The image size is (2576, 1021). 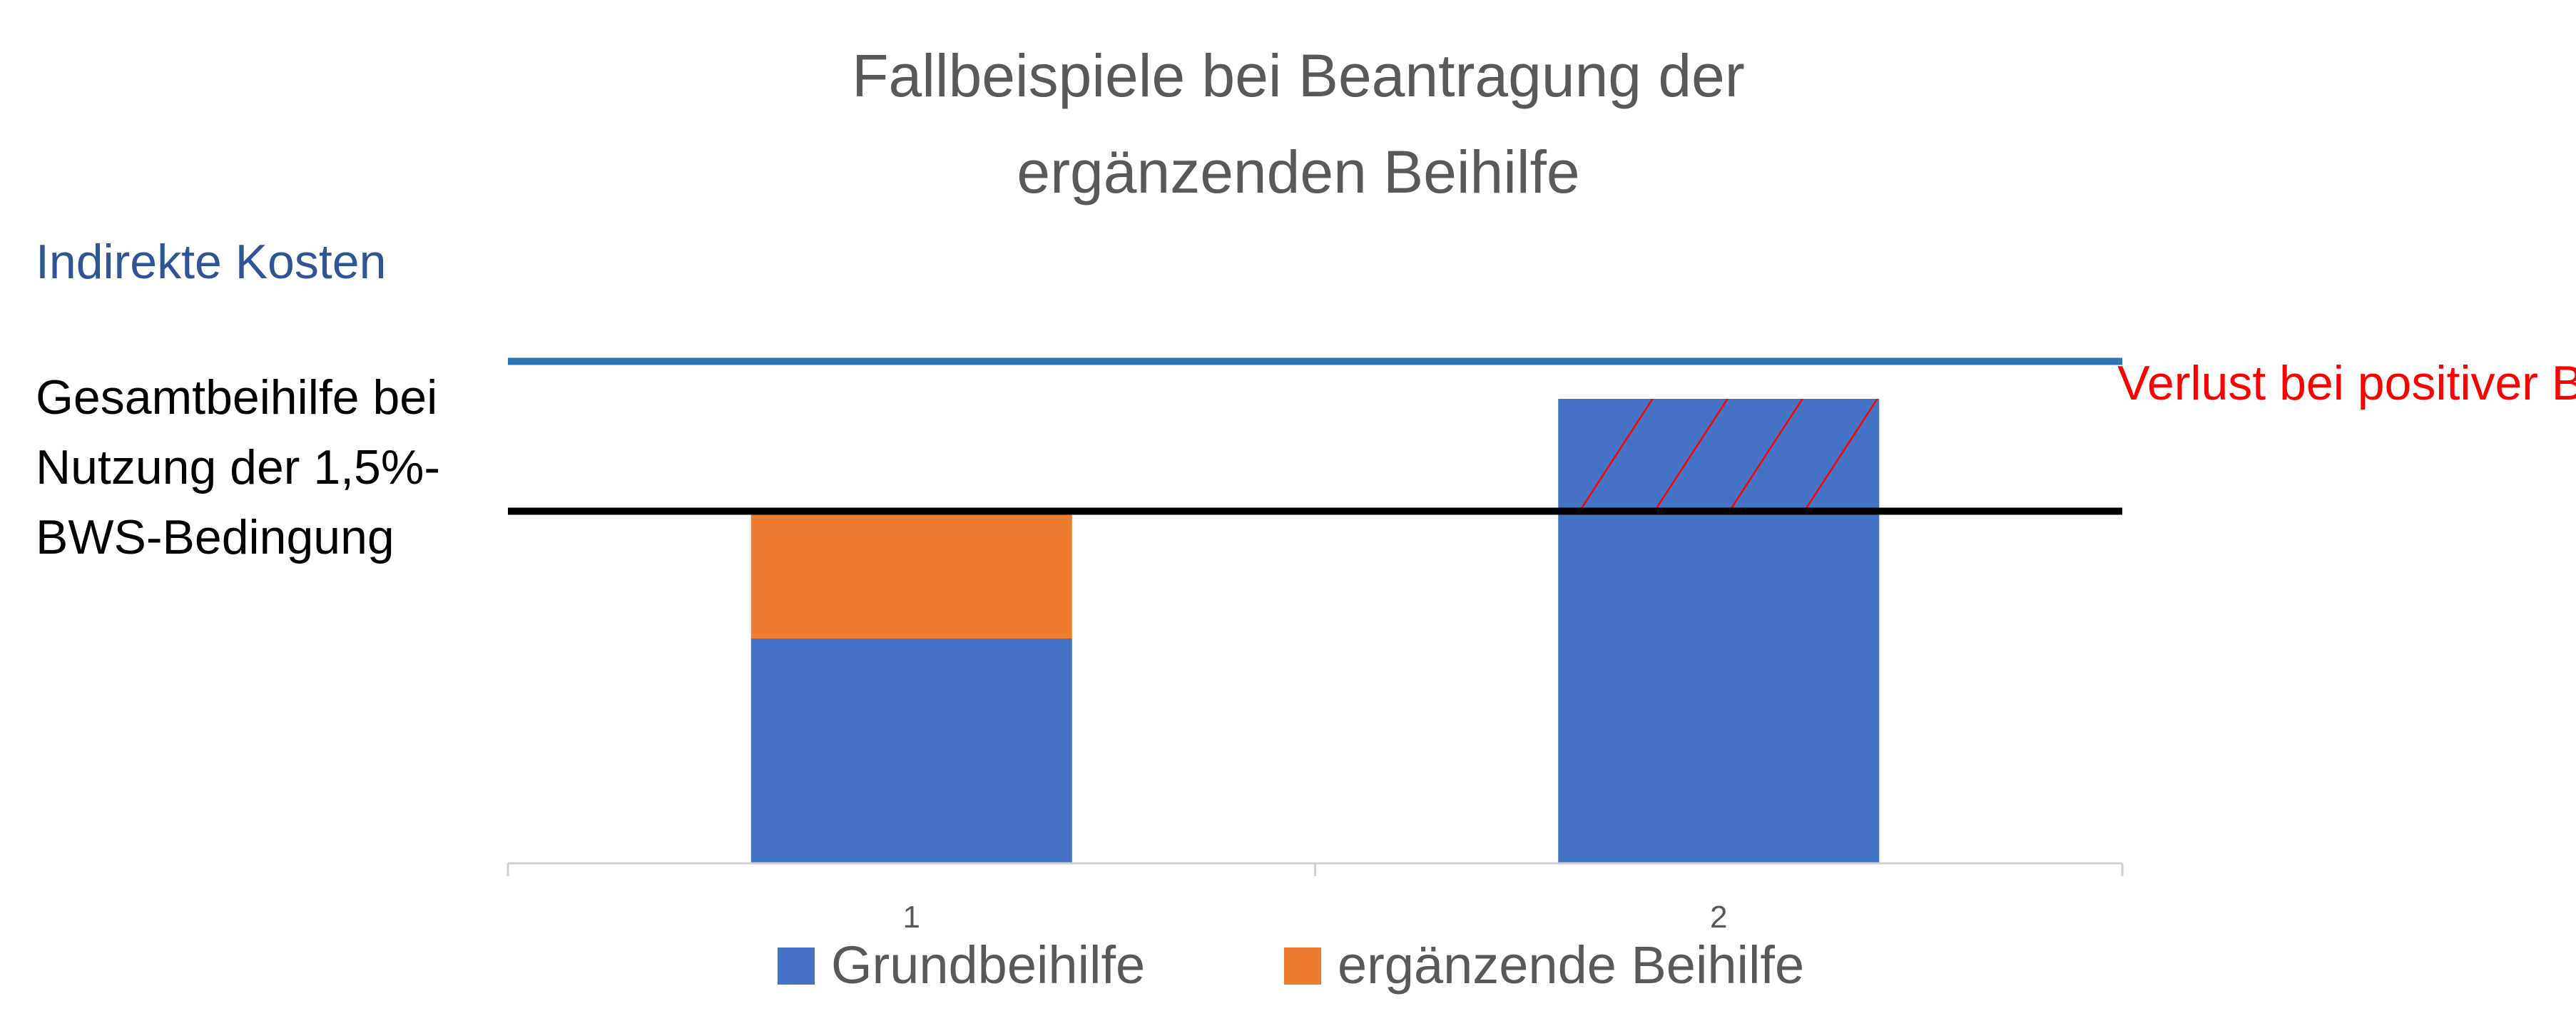 What do you see at coordinates (988, 965) in the screenshot?
I see `legend-label-grundbeihilfe: Grundbeihilfe` at bounding box center [988, 965].